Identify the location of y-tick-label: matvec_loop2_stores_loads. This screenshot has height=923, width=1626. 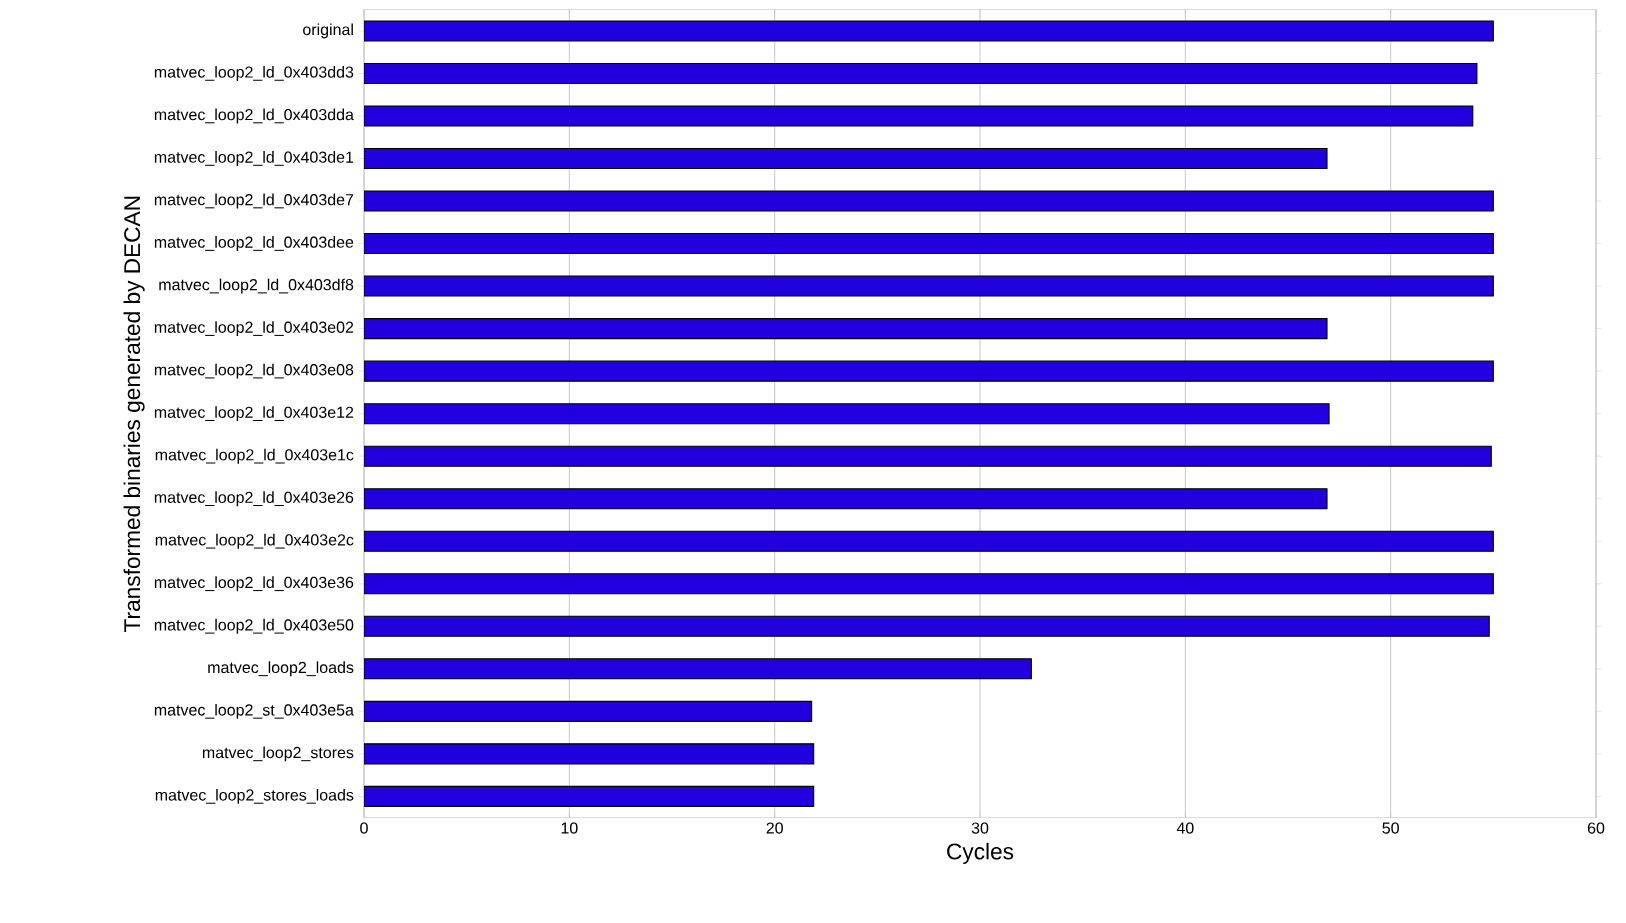
(254, 796).